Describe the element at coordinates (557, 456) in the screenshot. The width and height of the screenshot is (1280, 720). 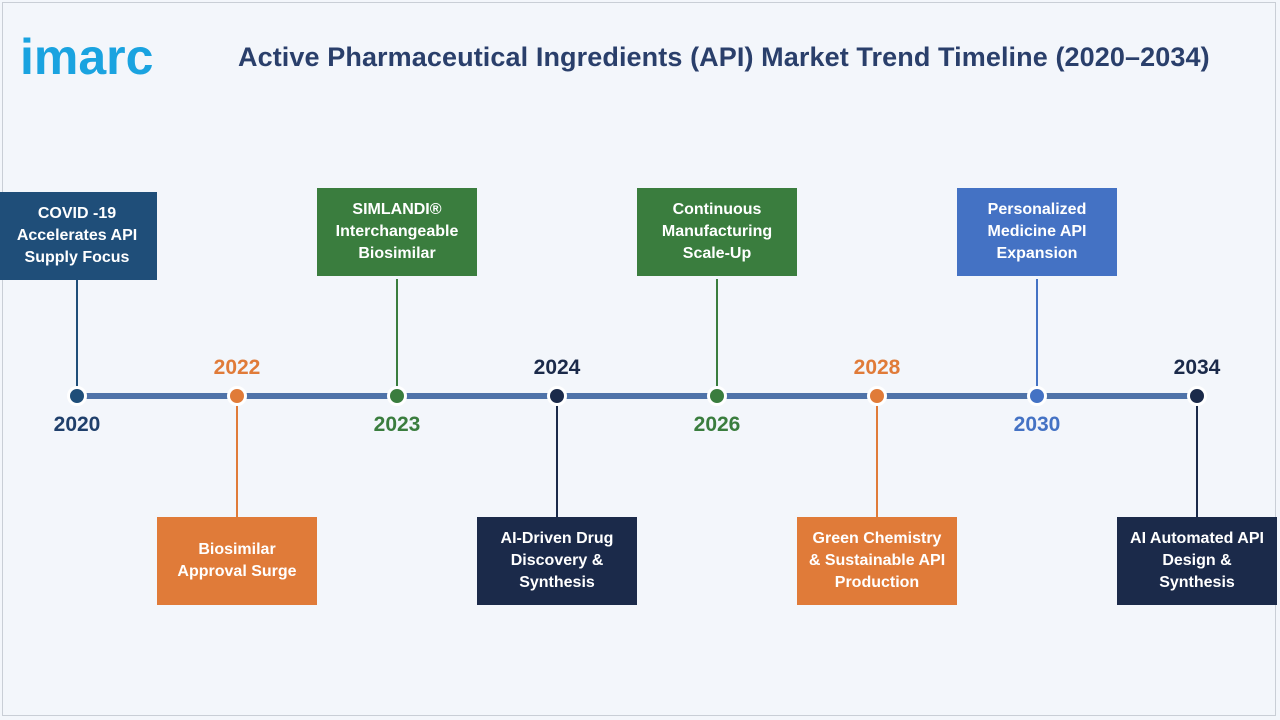
I see `connector-line-2024` at that location.